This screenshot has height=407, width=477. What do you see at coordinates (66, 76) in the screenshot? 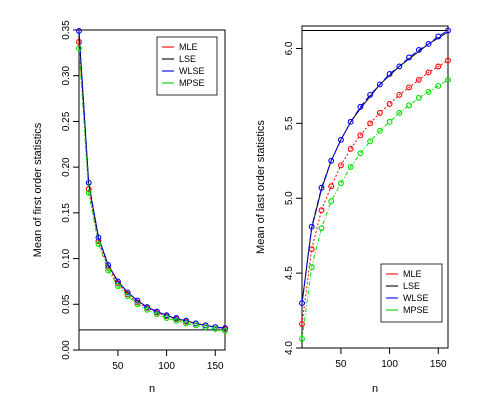
I see `y-tick-label: 0.30` at bounding box center [66, 76].